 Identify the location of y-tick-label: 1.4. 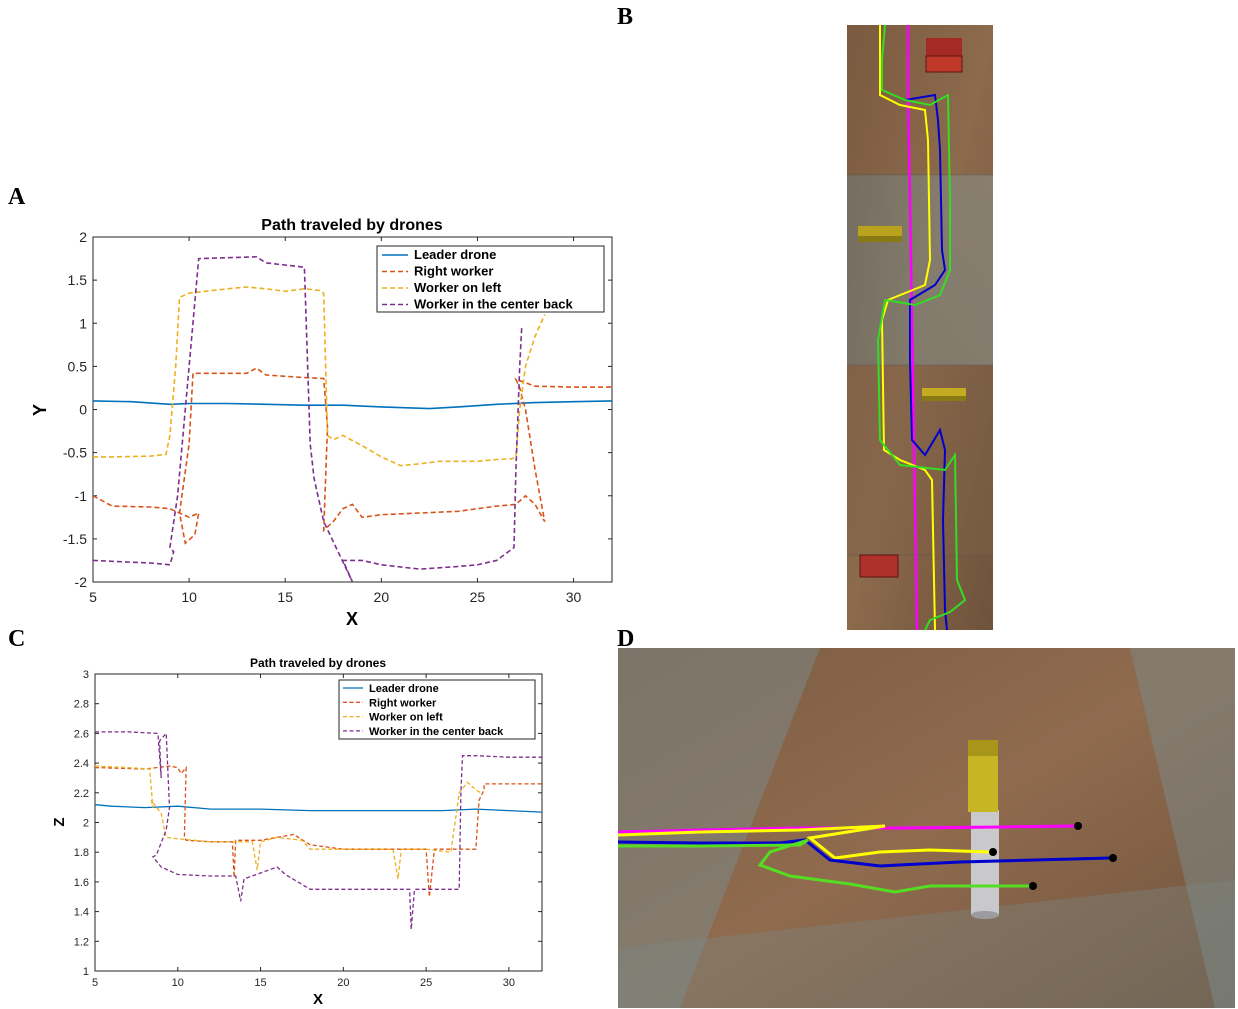
(81, 913).